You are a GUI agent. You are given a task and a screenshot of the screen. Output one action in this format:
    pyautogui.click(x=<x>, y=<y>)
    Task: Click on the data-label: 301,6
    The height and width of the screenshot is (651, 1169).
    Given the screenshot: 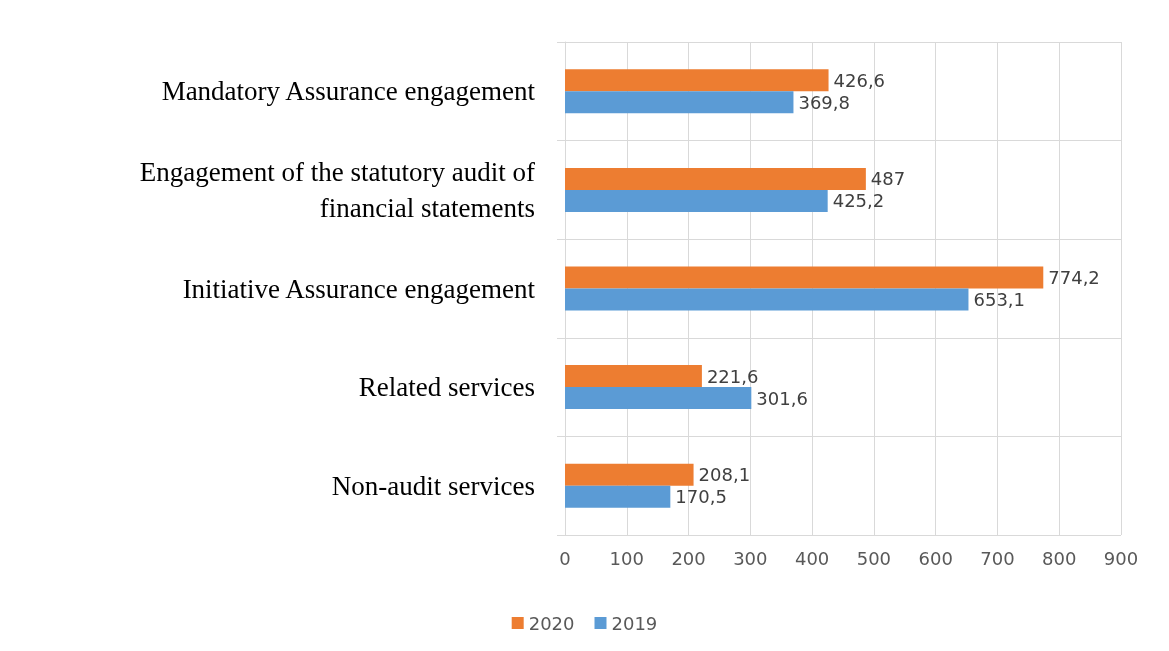 What is the action you would take?
    pyautogui.click(x=782, y=398)
    